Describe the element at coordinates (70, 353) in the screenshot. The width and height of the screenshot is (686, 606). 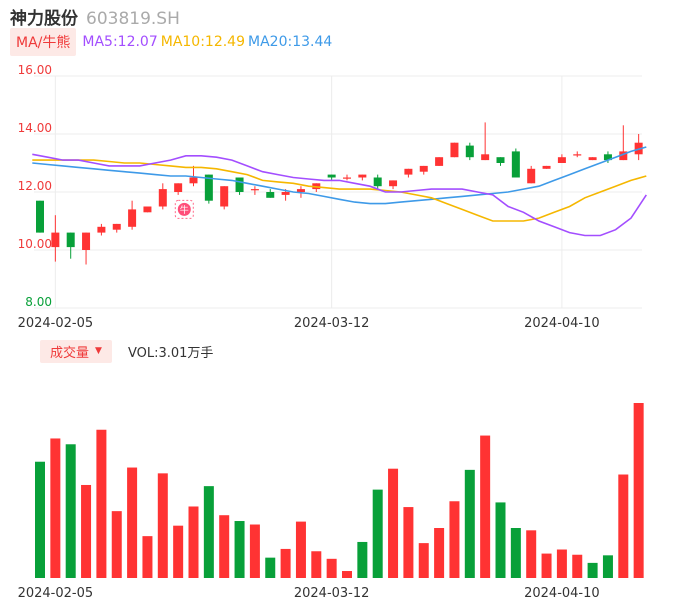
I see `volume-selector-label: 成交量` at that location.